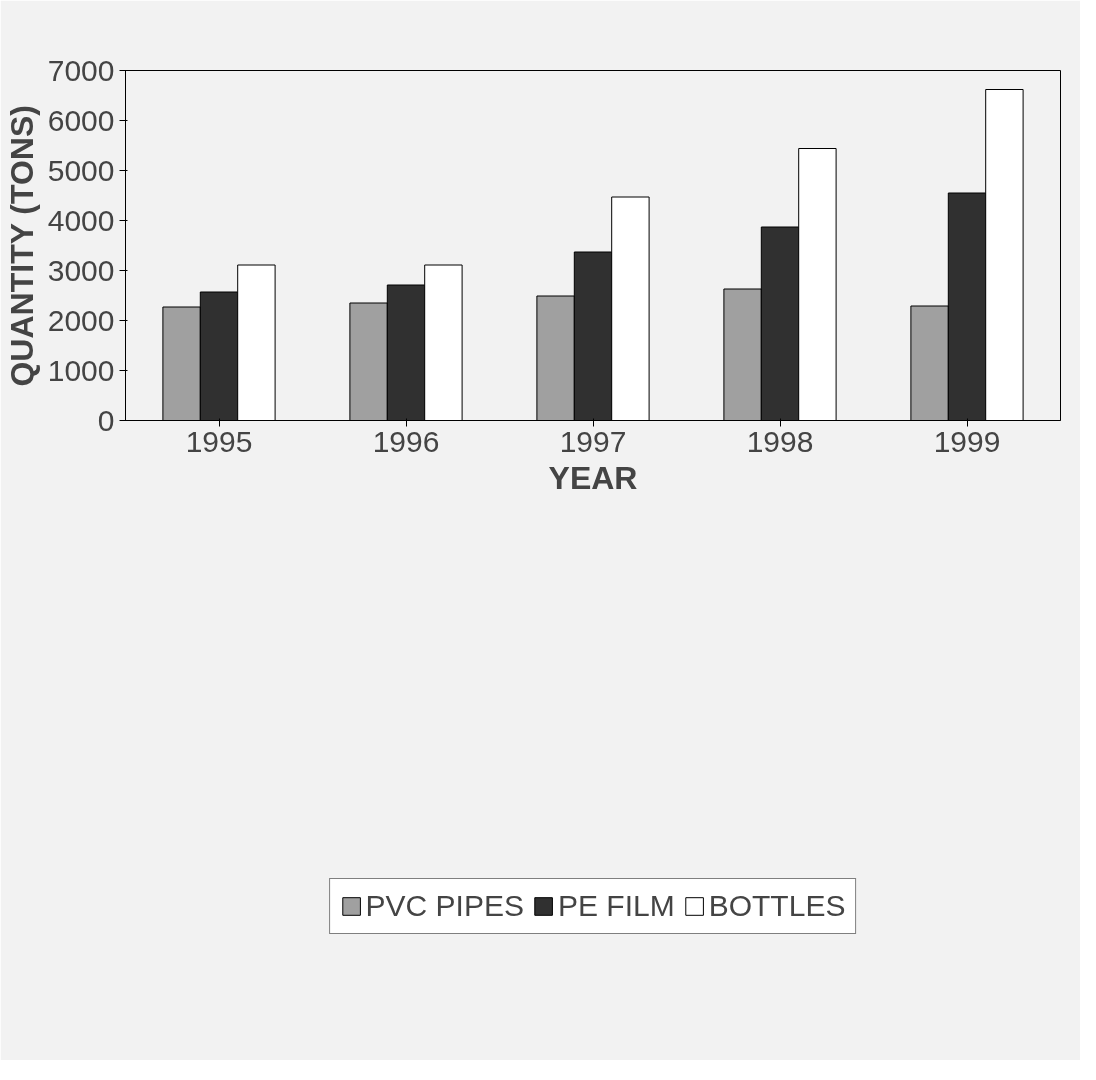 This screenshot has width=1096, height=1080. I want to click on x-tick-label: 1996, so click(406, 441).